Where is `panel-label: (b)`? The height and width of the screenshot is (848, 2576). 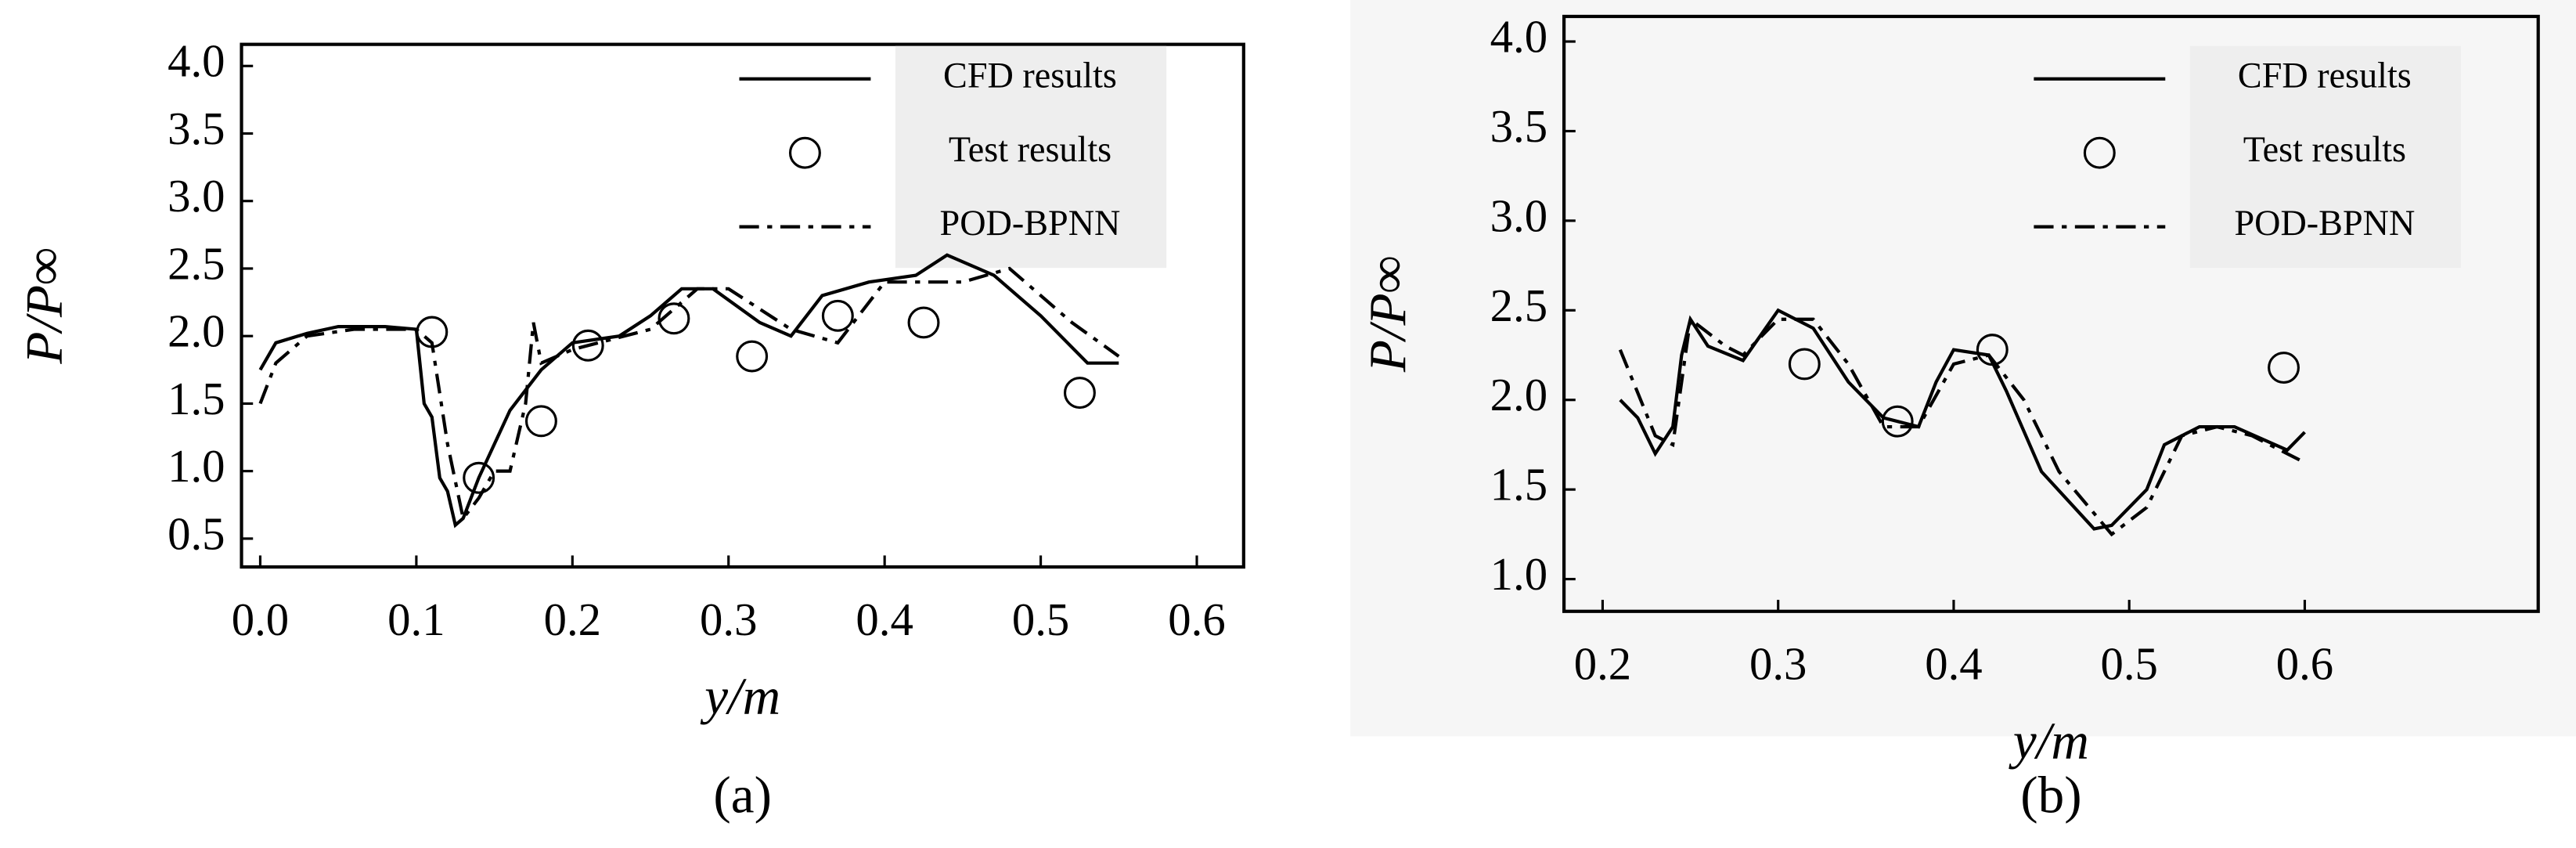
panel-label: (b) is located at coordinates (2050, 795).